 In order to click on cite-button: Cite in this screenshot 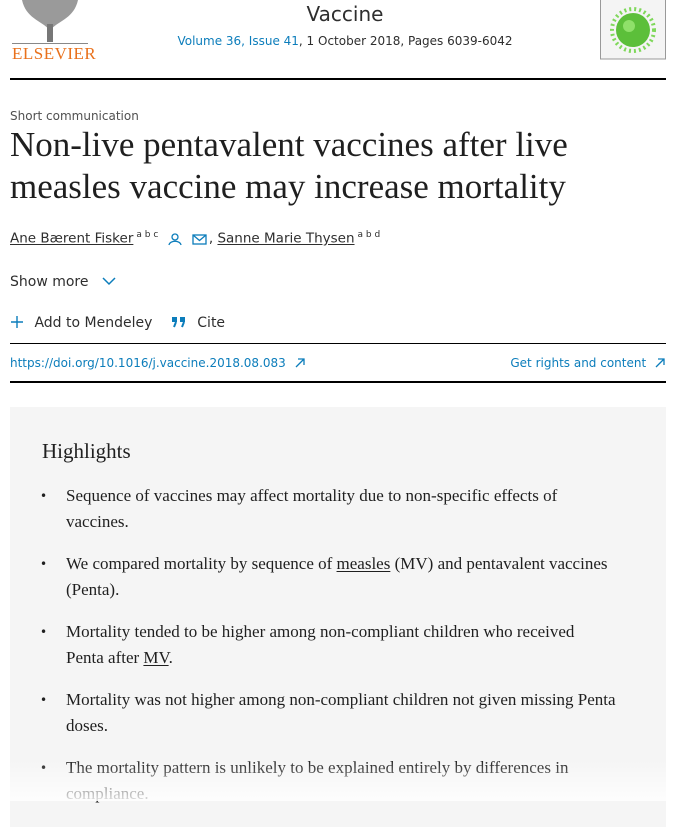, I will do `click(211, 323)`.